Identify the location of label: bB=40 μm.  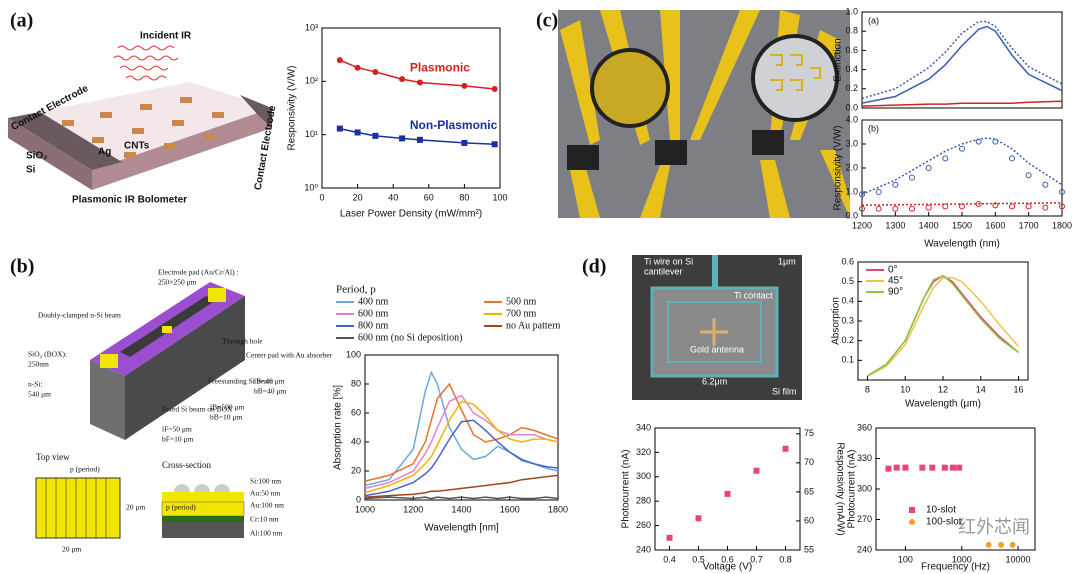
(270, 391).